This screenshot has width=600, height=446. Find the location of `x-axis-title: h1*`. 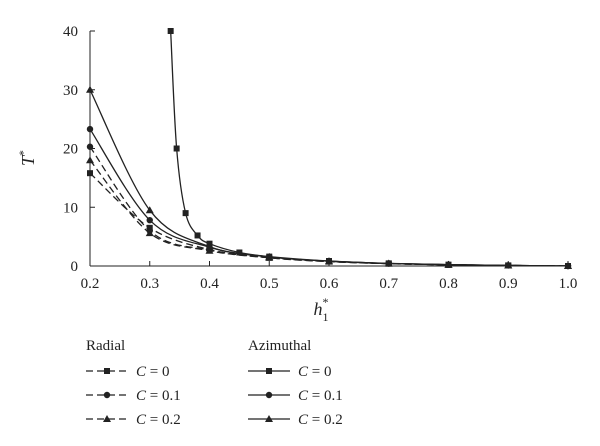

x-axis-title: h1* is located at coordinates (321, 309).